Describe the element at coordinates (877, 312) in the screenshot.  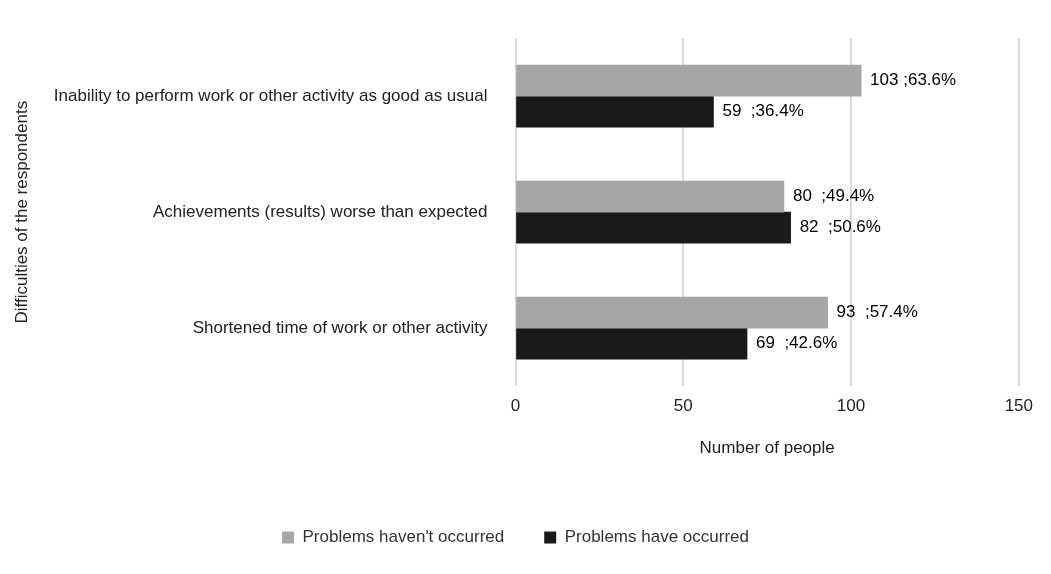
I see `data-label: 93 ;57.4%` at that location.